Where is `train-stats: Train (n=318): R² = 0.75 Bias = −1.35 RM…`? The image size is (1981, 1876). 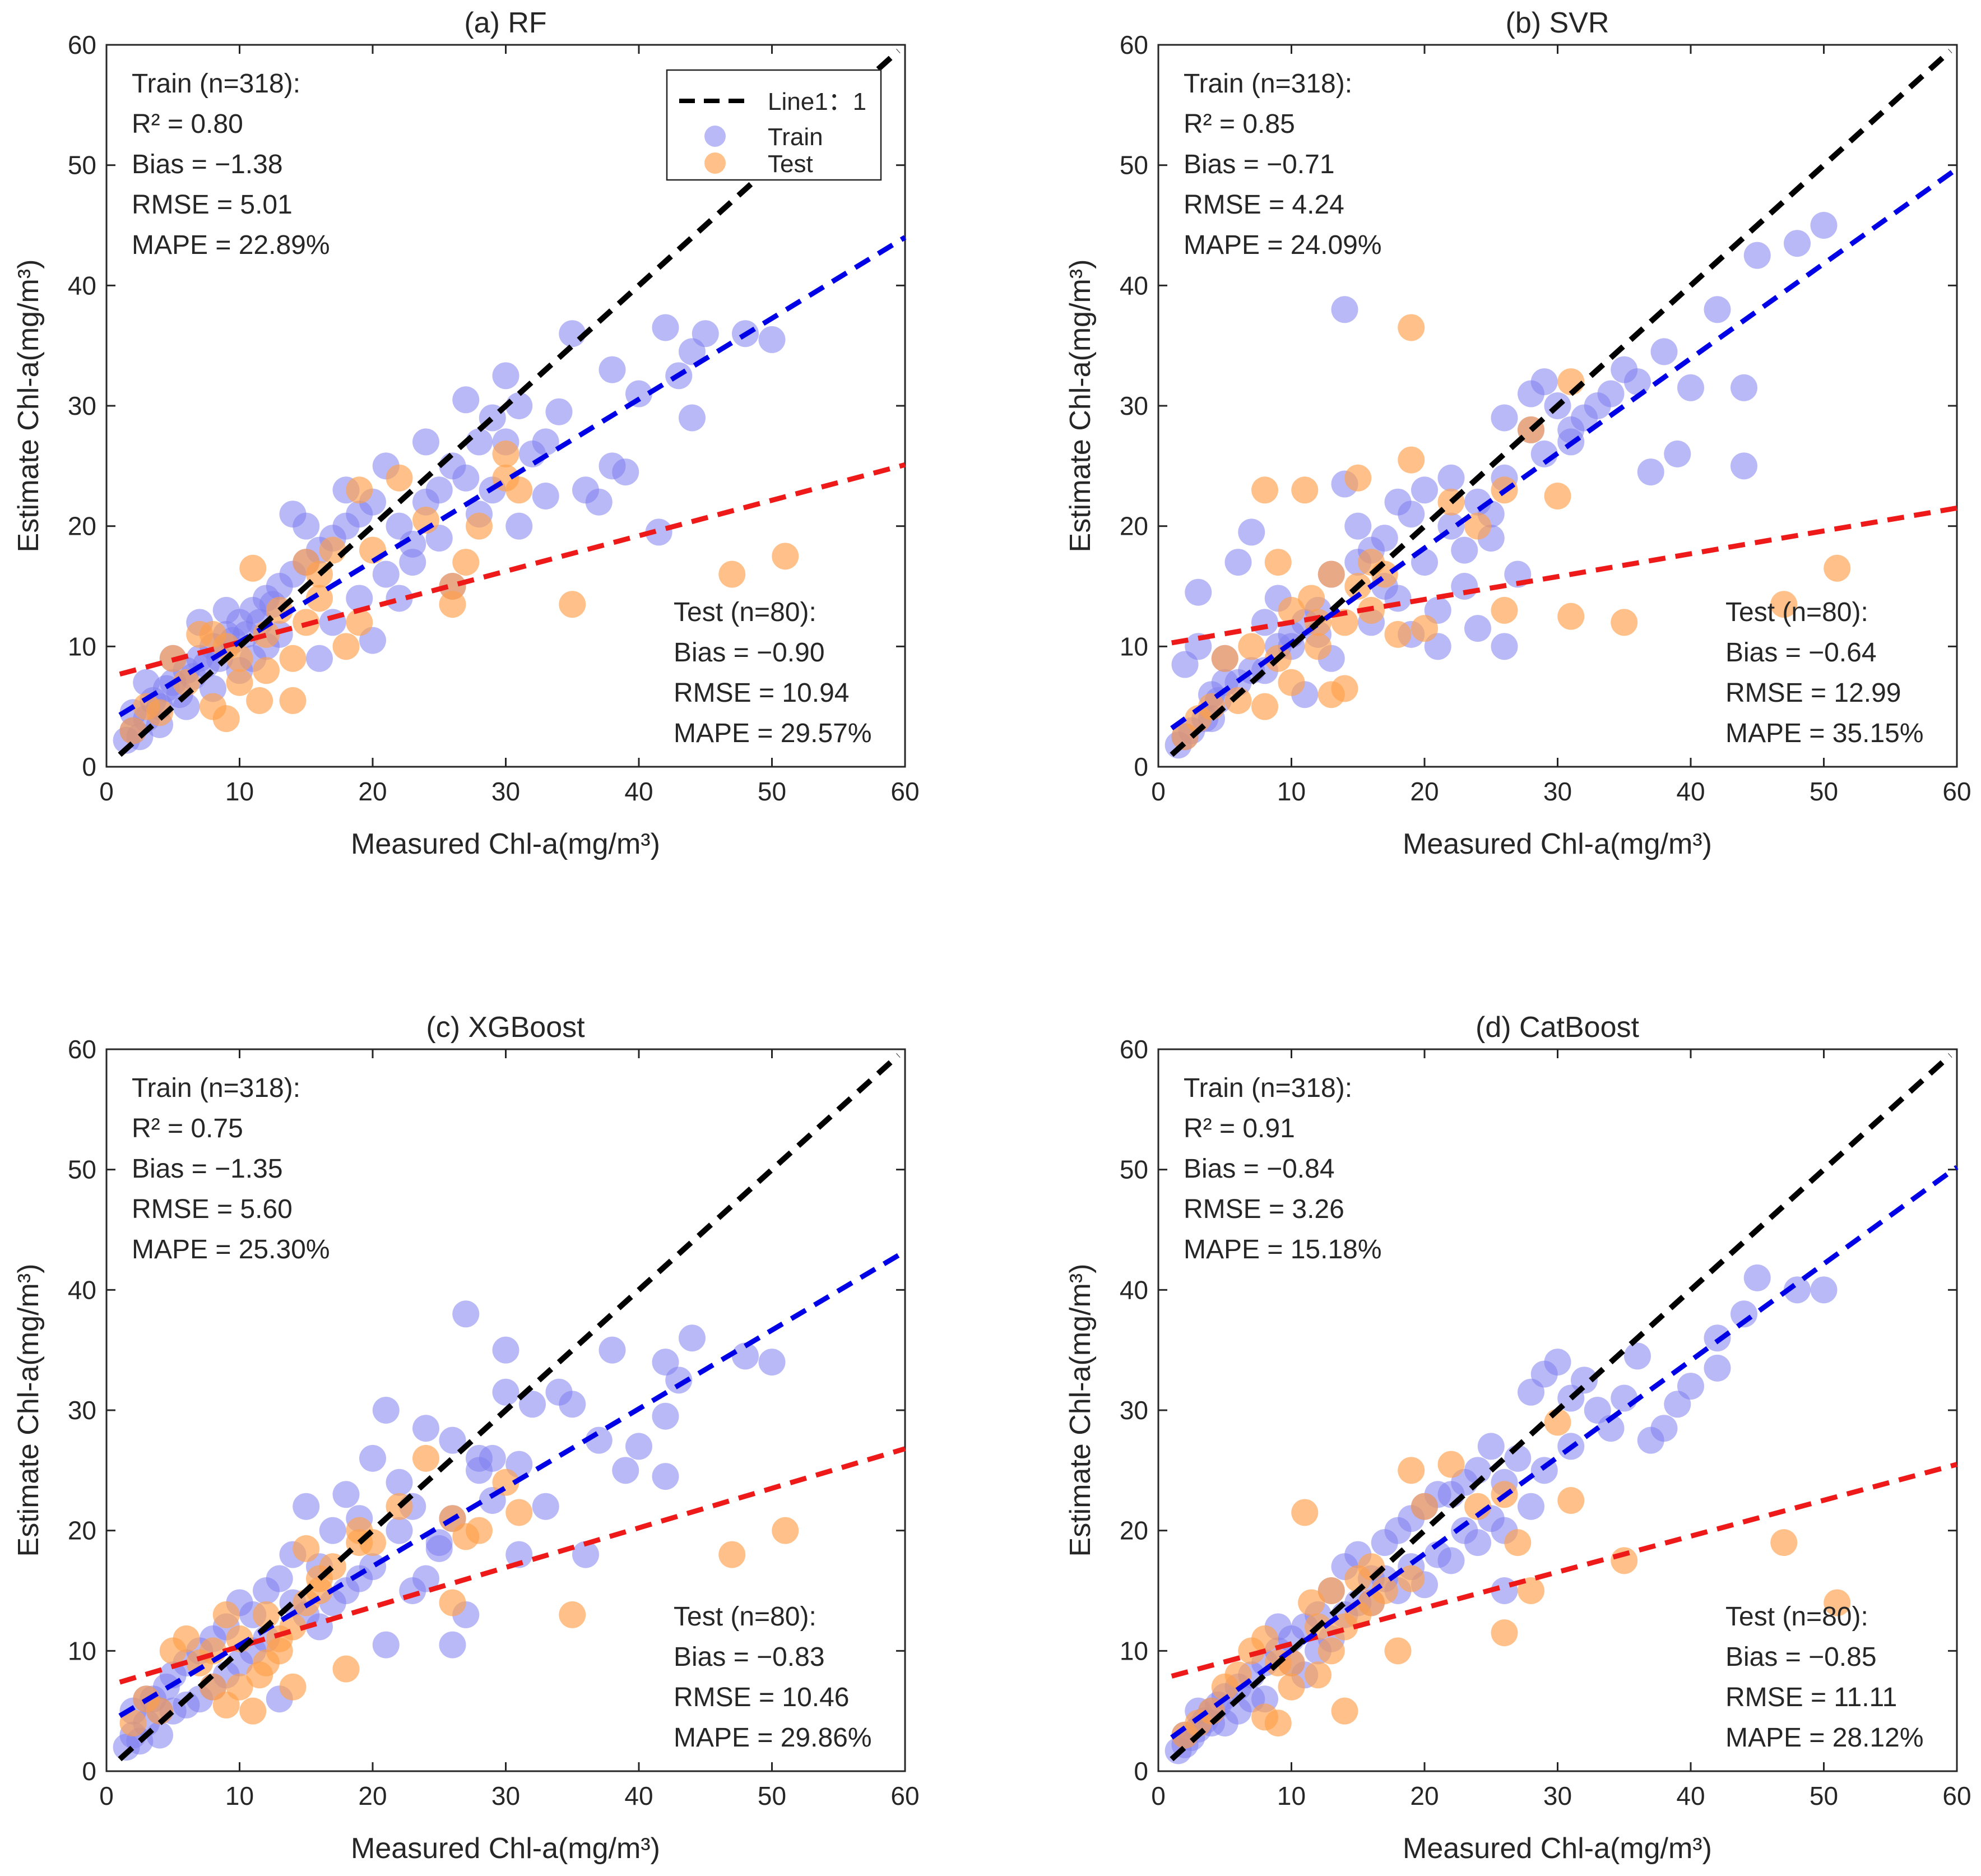 train-stats: Train (n=318): R² = 0.75 Bias = −1.35 RM… is located at coordinates (231, 1169).